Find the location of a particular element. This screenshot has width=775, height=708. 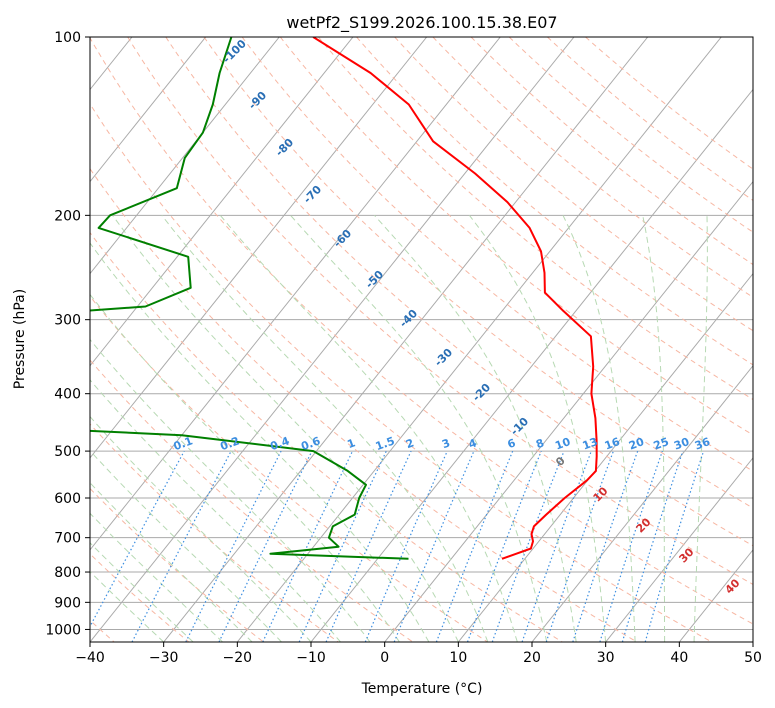

moist-adiabat-label: 0 is located at coordinates (560, 461).